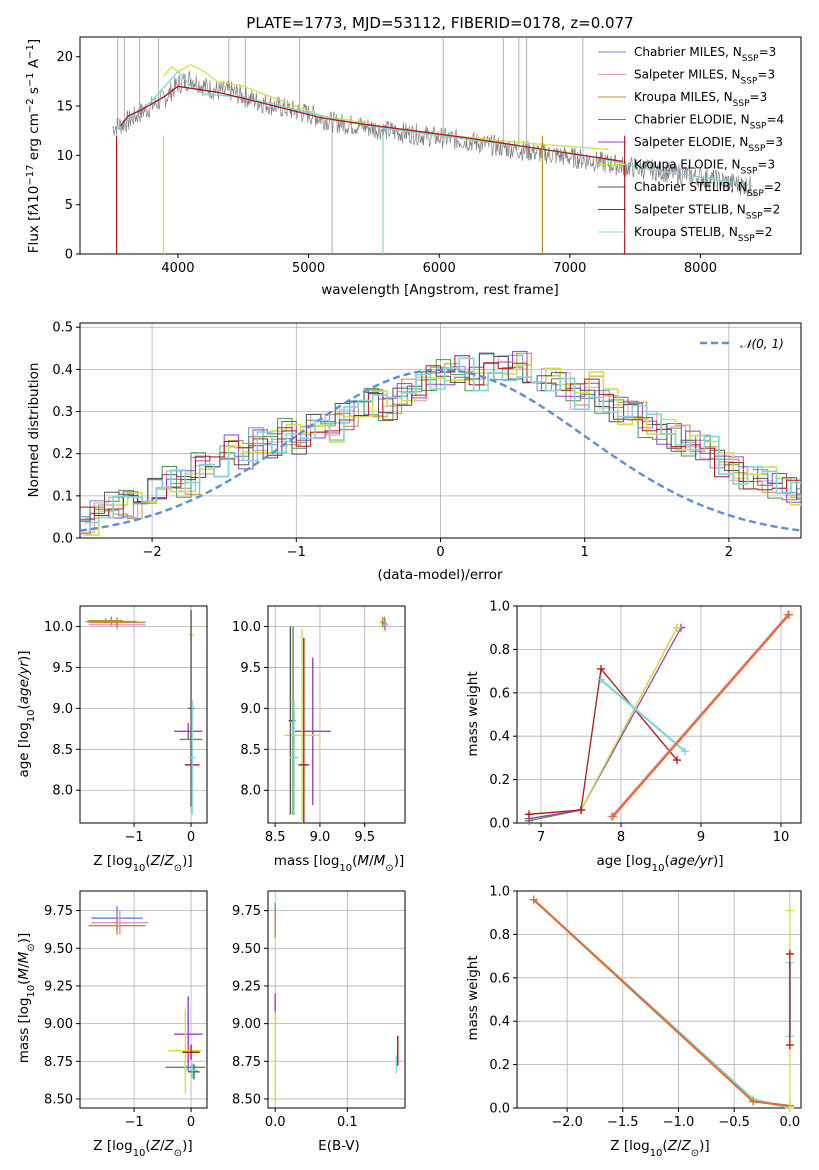 Image resolution: width=819 pixels, height=1170 pixels. What do you see at coordinates (246, 627) in the screenshot?
I see `y-tick-label: 10.0` at bounding box center [246, 627].